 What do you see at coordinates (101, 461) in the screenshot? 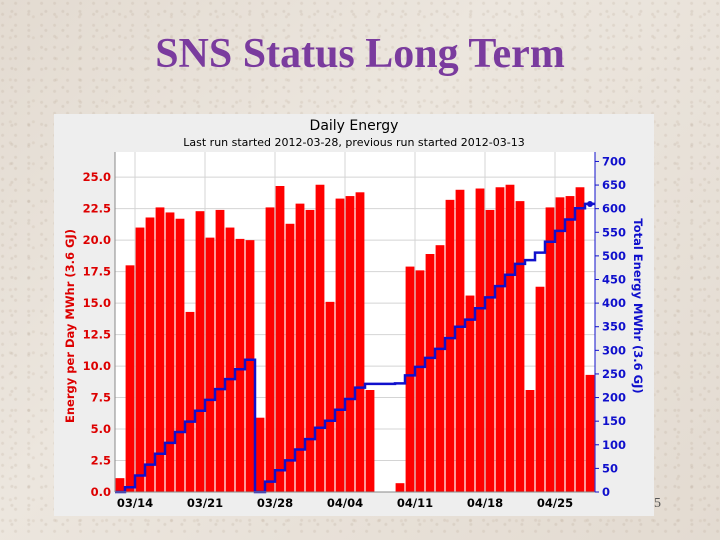
I see `y-tick-label: 2.5` at bounding box center [101, 461].